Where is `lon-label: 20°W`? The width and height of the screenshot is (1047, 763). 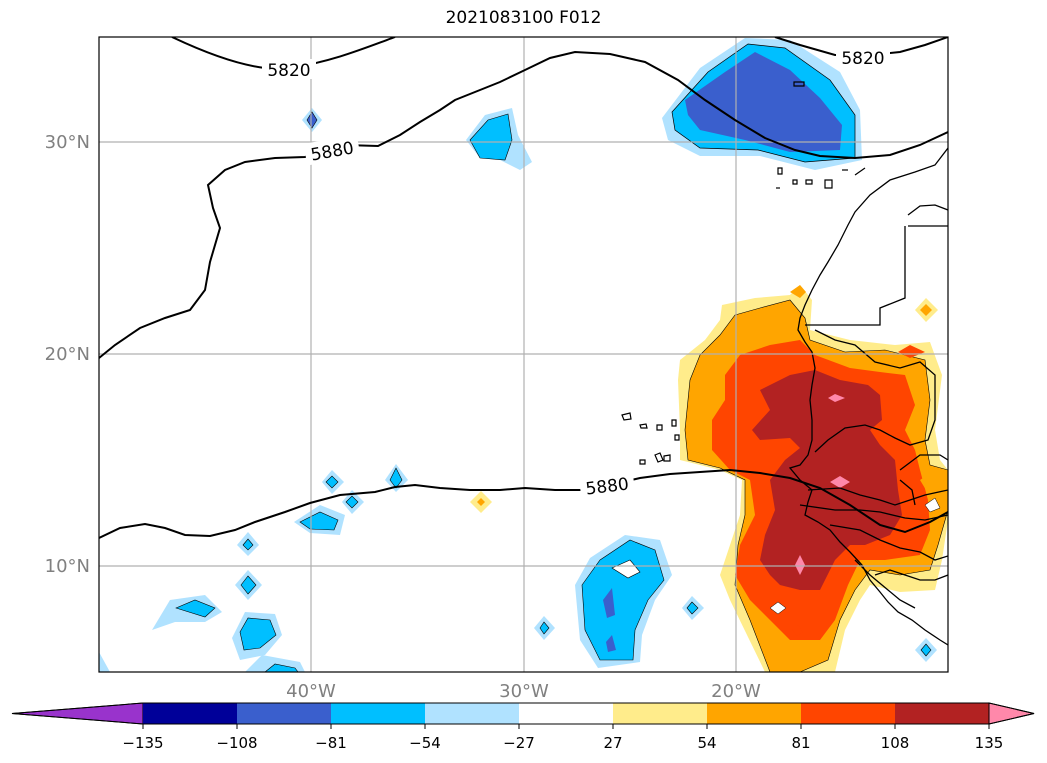
lon-label: 20°W is located at coordinates (736, 691).